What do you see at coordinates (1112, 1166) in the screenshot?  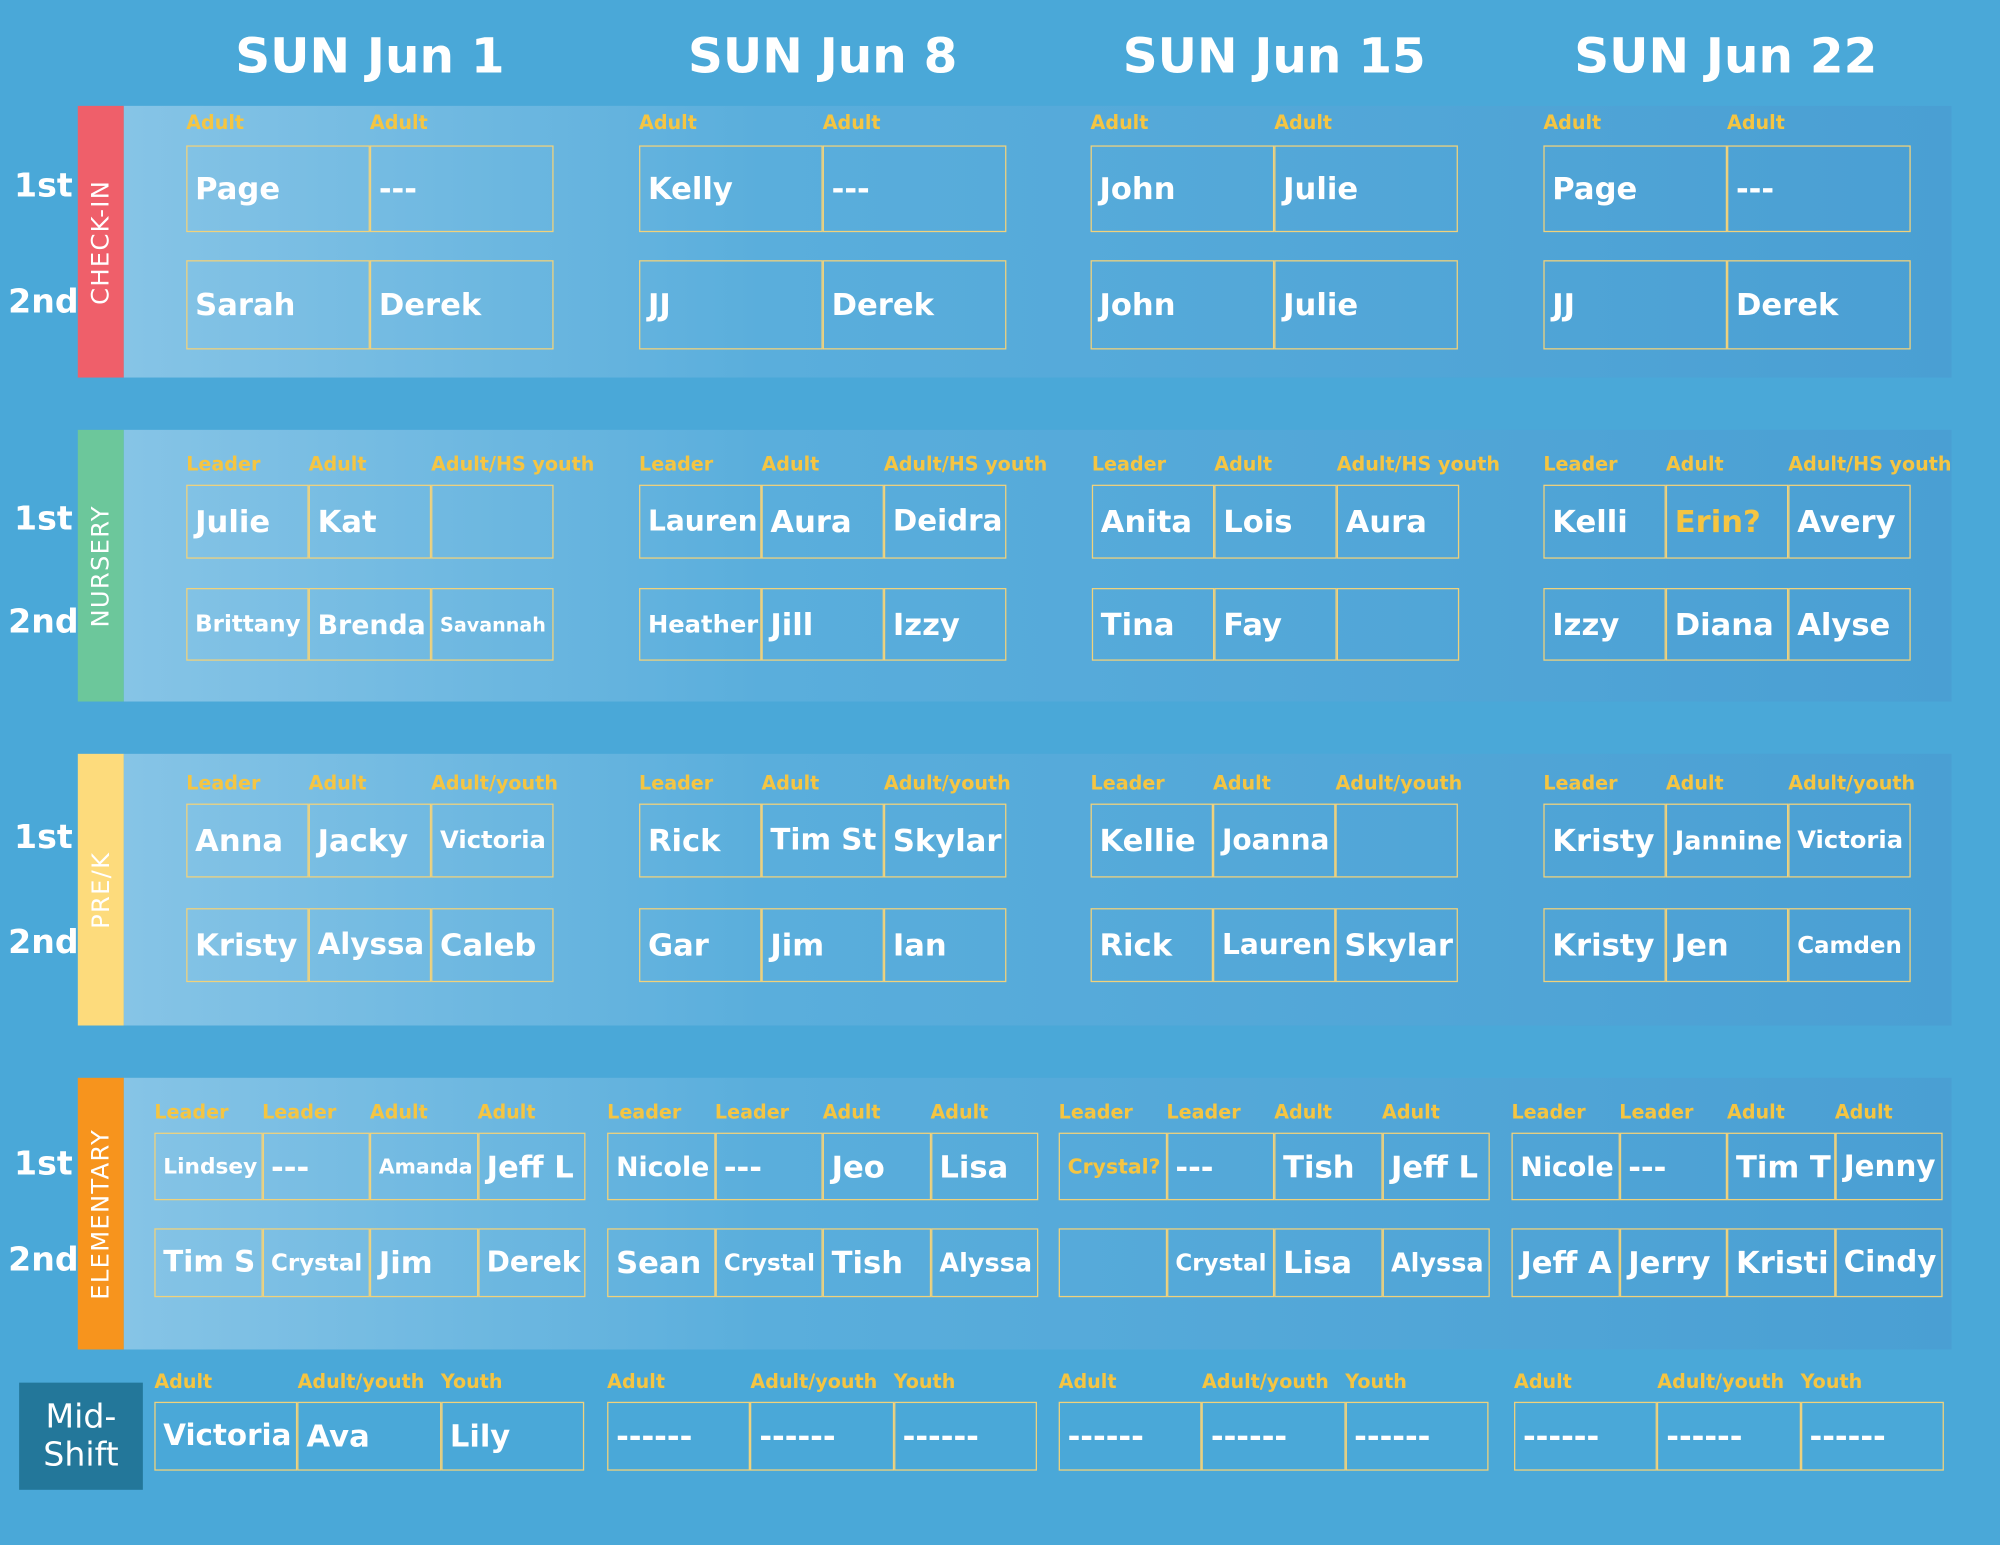 I see `name-cell: Crystal?` at bounding box center [1112, 1166].